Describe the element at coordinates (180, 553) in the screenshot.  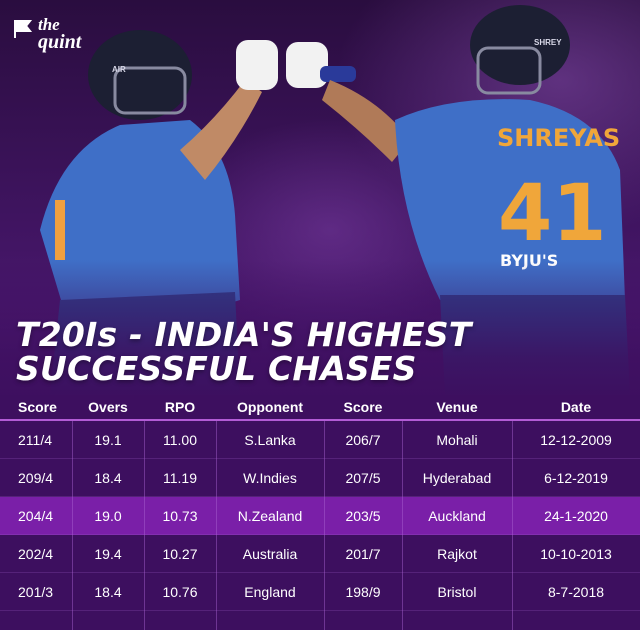
I see `cell-rpo: 10.27` at that location.